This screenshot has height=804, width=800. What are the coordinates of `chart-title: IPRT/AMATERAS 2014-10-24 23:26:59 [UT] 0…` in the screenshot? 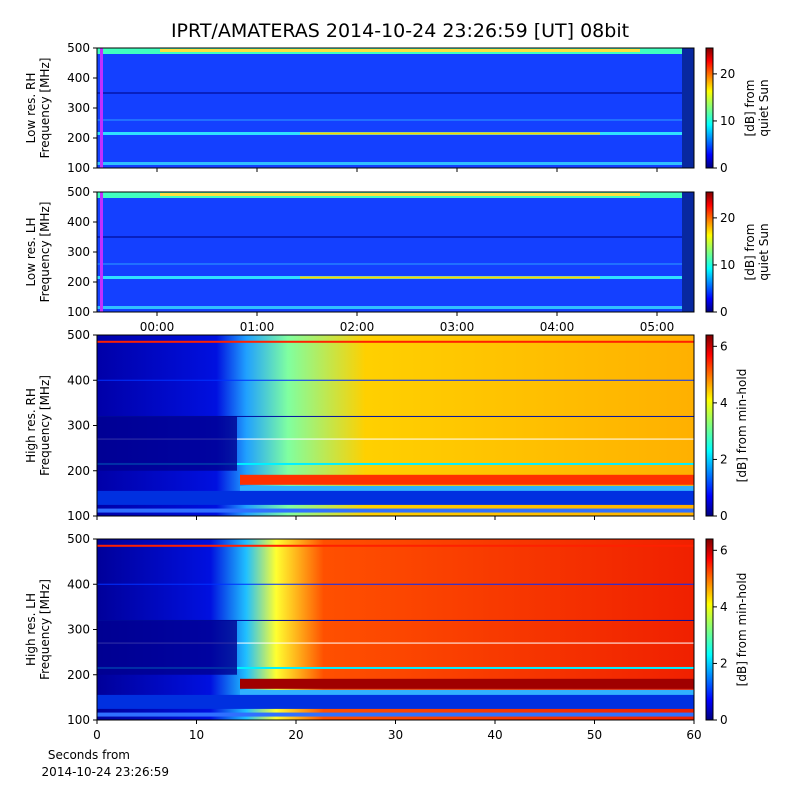 It's located at (400, 31).